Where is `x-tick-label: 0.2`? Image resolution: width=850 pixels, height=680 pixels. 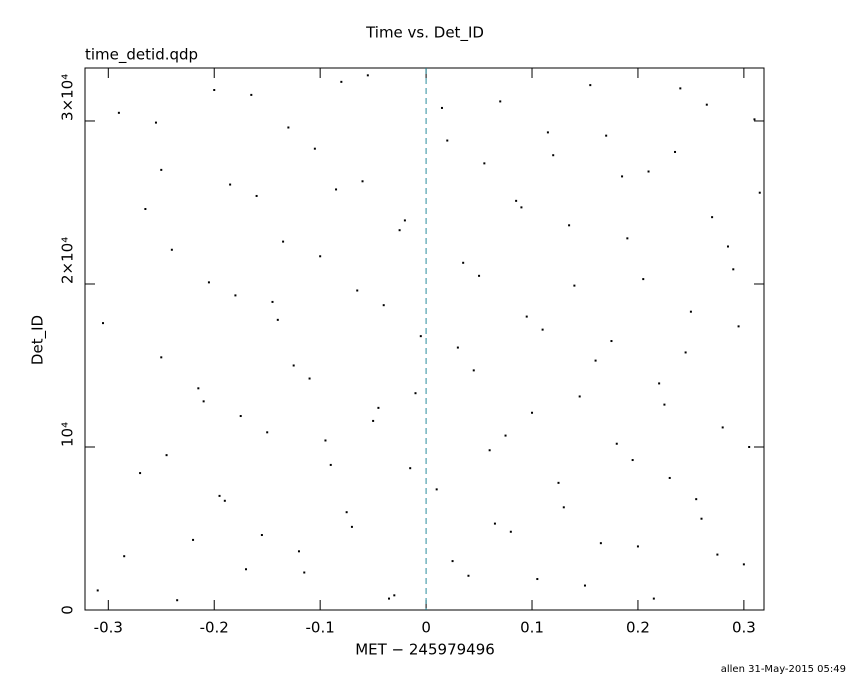 x-tick-label: 0.2 is located at coordinates (638, 628).